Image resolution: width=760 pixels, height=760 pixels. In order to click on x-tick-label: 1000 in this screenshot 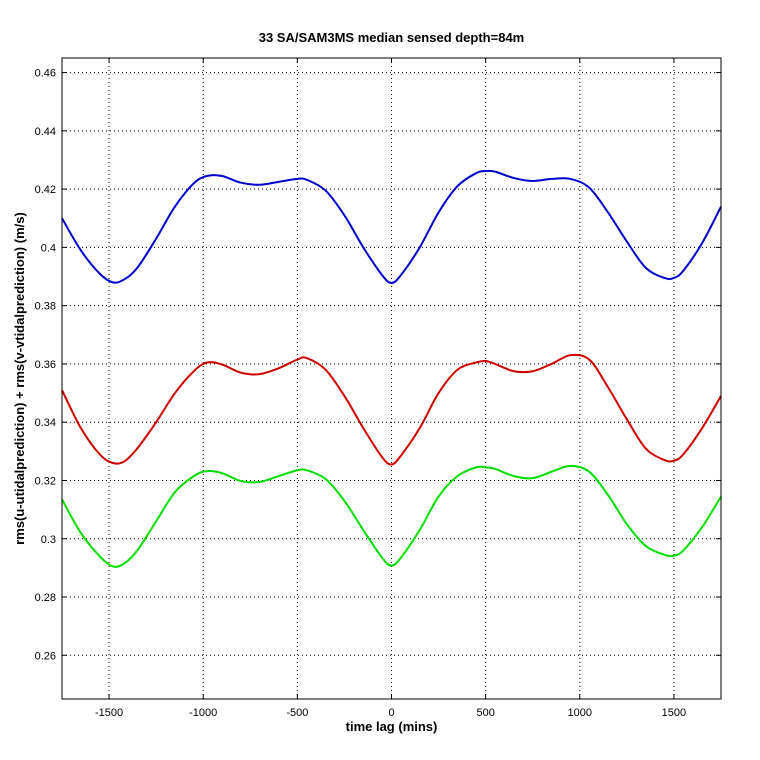, I will do `click(580, 713)`.